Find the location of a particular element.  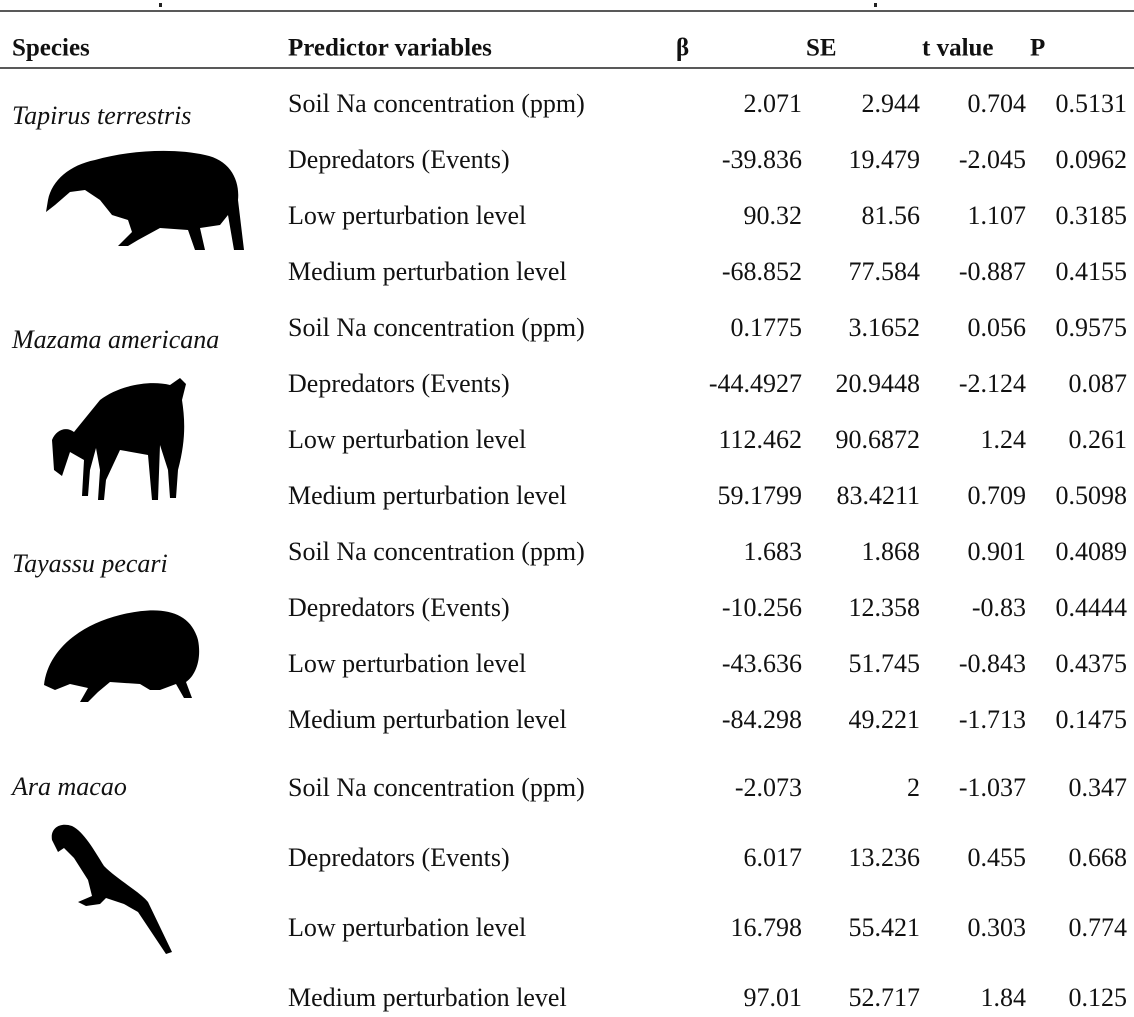

beta-cell: 6.017 is located at coordinates (773, 857).